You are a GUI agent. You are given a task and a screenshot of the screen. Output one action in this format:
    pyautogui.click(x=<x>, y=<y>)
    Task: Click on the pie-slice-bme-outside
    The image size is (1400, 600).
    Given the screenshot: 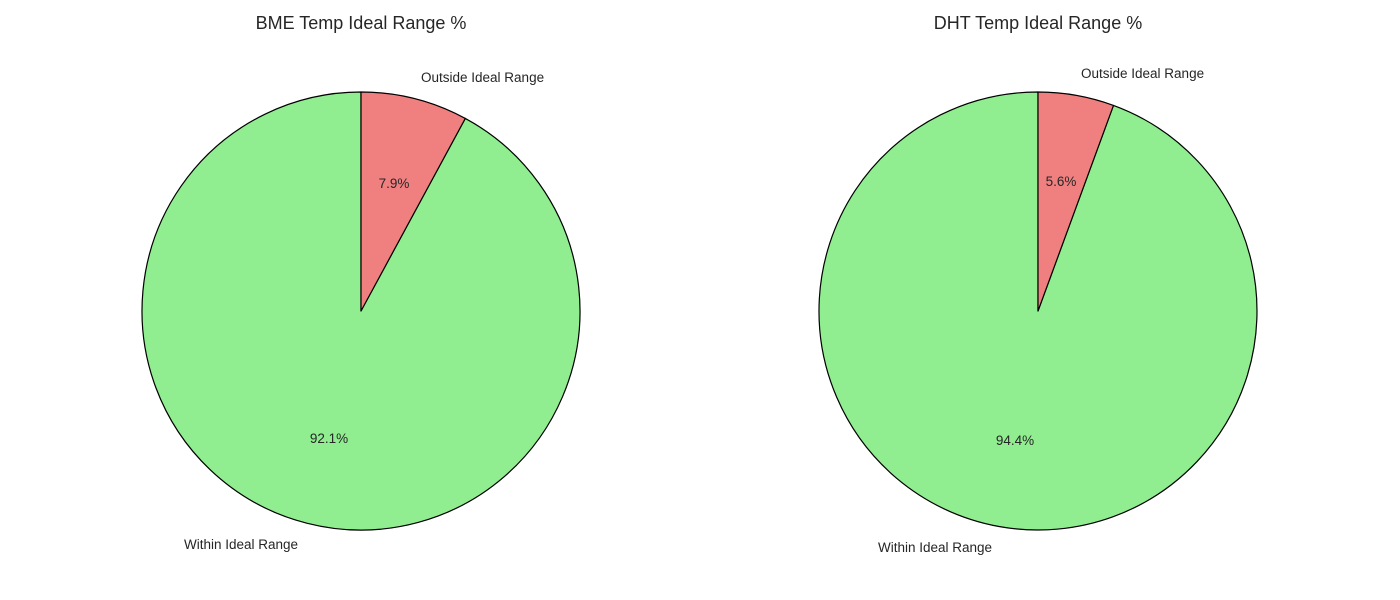 What is the action you would take?
    pyautogui.click(x=413, y=201)
    